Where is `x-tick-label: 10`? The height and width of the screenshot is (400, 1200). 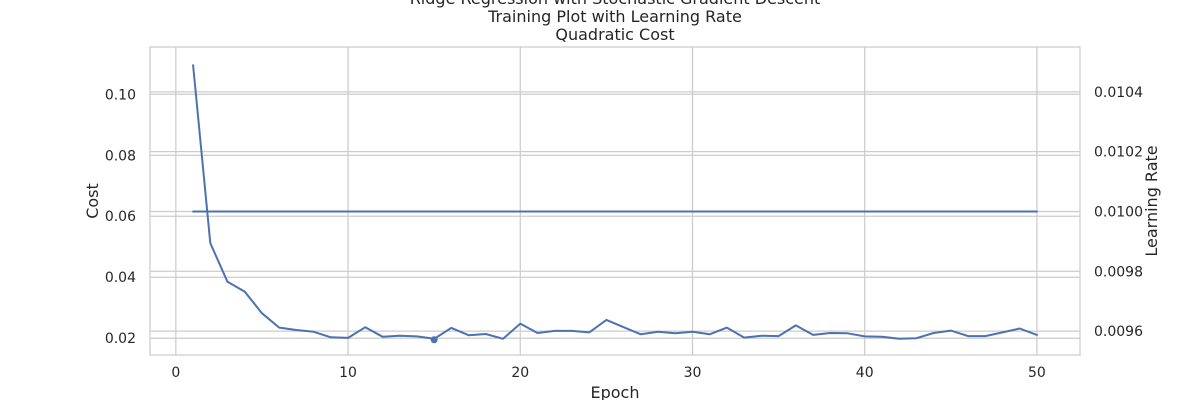 x-tick-label: 10 is located at coordinates (348, 373).